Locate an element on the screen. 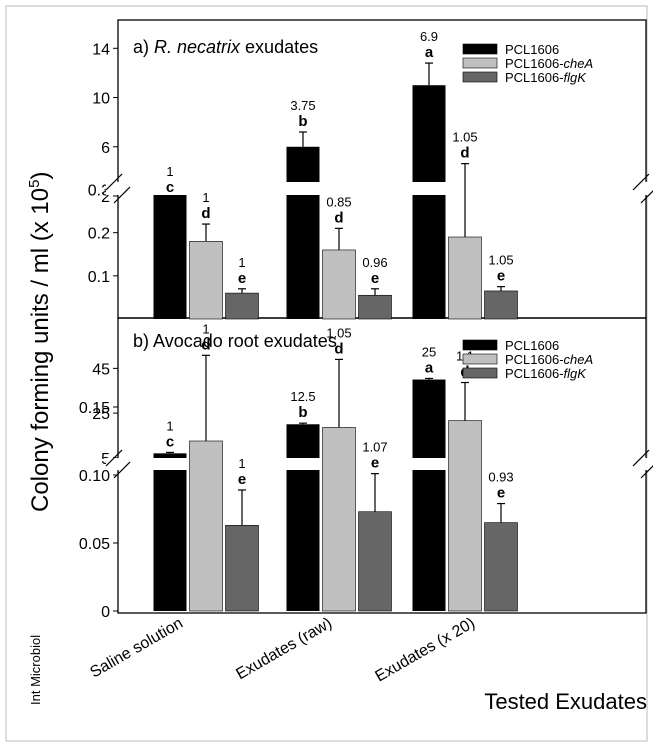 This screenshot has height=747, width=653. y-axis-title: Colony forming units / ml (x 105) is located at coordinates (40, 342).